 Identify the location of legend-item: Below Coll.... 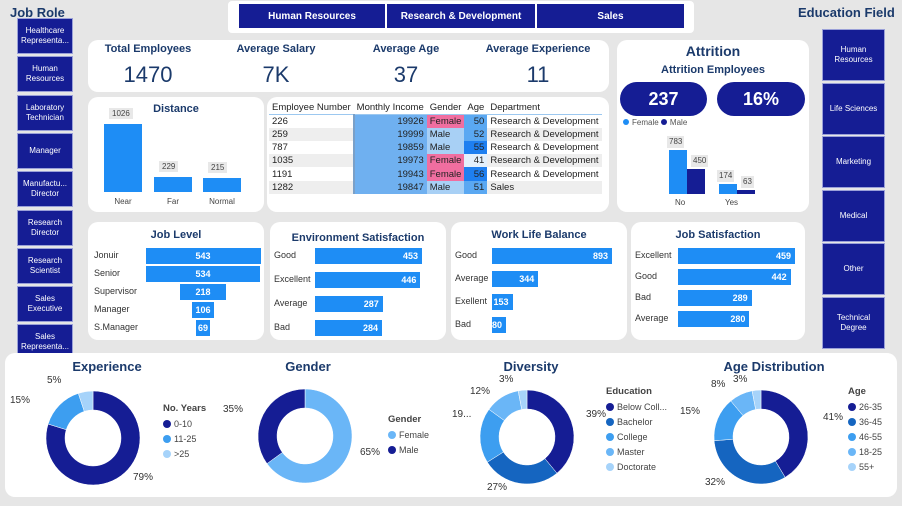
(636, 407).